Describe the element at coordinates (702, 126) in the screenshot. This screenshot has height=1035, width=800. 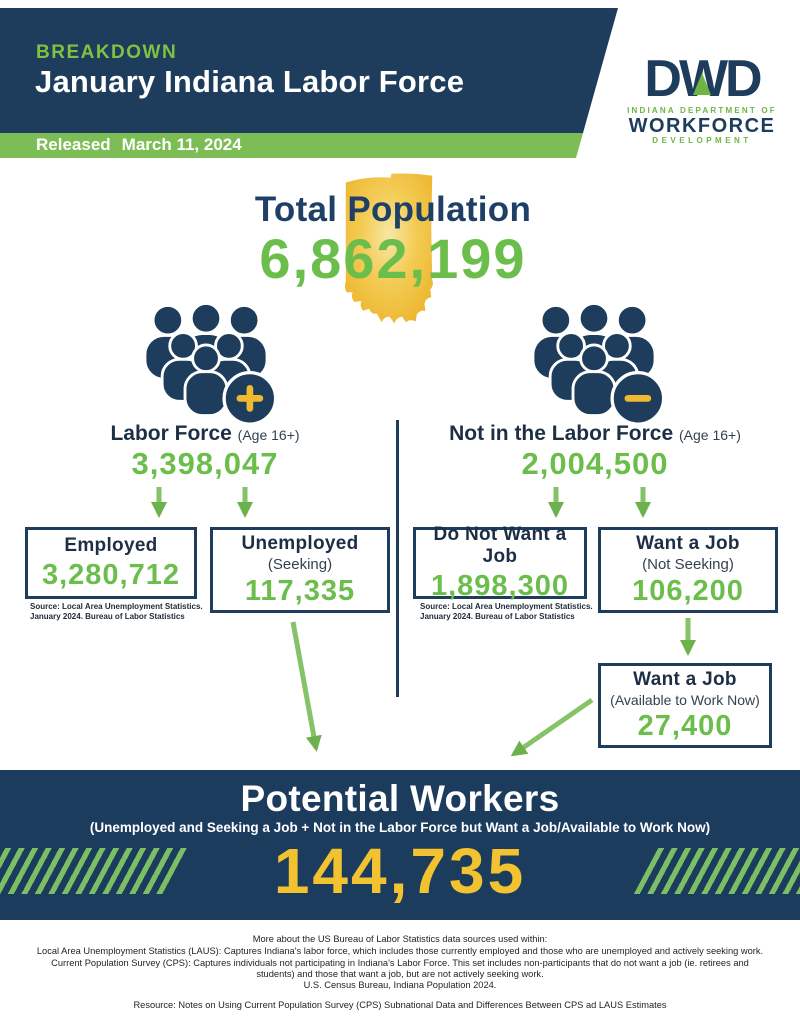
I see `logo-workforce-line: WORKFORCE` at that location.